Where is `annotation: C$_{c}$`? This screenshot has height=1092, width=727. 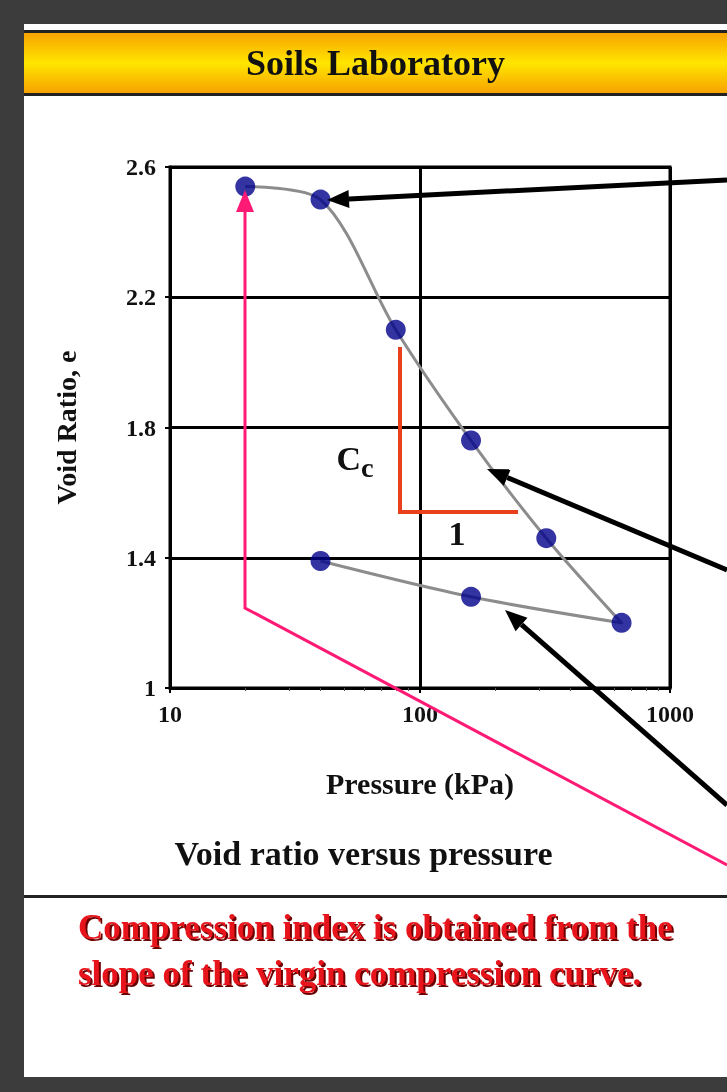 annotation: C$_{c}$ is located at coordinates (355, 462).